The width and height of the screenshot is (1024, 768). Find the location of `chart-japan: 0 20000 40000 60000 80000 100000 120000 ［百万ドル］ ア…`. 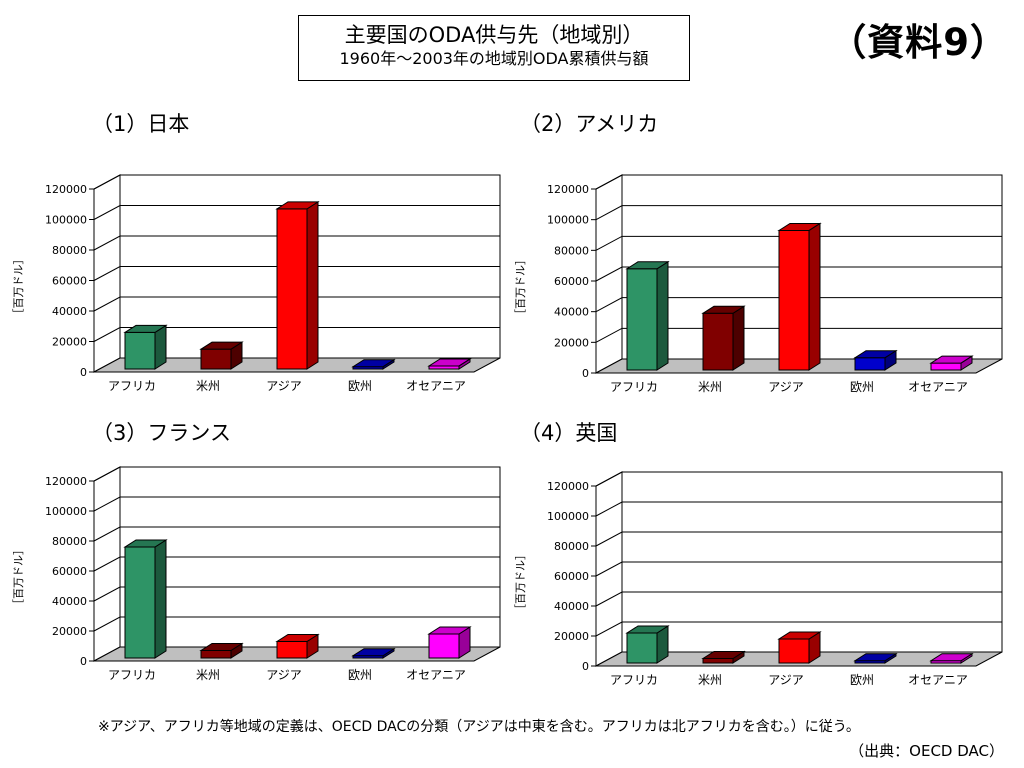

chart-japan: 0 20000 40000 60000 80000 100000 120000 ［百万ドル］ ア… is located at coordinates (256, 283).